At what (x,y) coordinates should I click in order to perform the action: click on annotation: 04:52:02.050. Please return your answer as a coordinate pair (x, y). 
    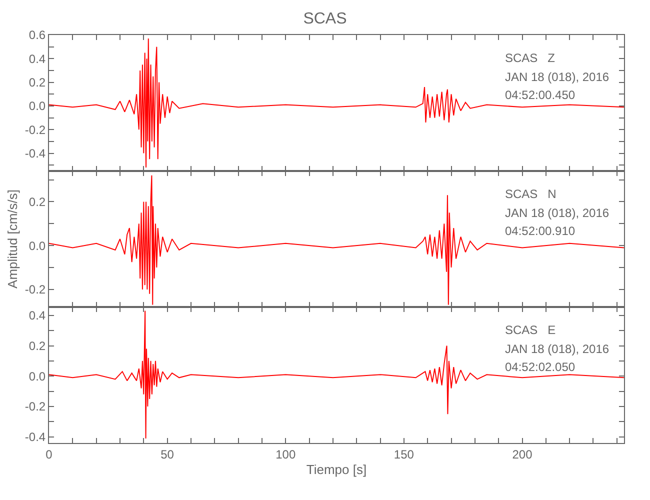
    Looking at the image, I should click on (540, 367).